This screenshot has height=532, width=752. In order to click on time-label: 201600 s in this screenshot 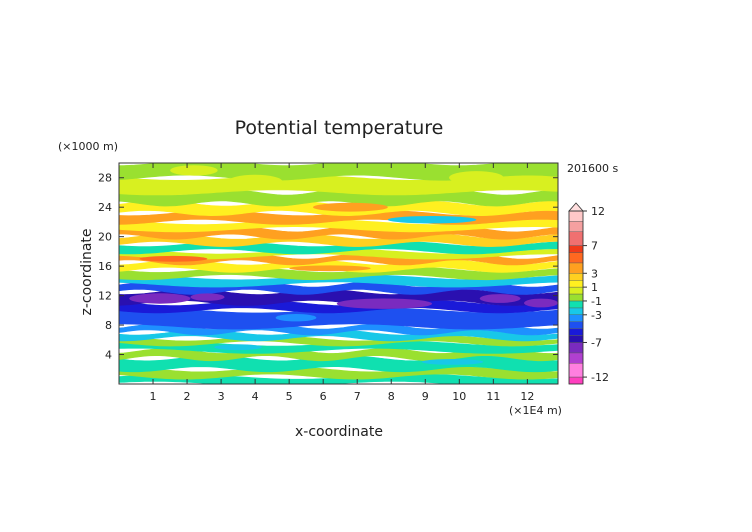, I will do `click(592, 168)`.